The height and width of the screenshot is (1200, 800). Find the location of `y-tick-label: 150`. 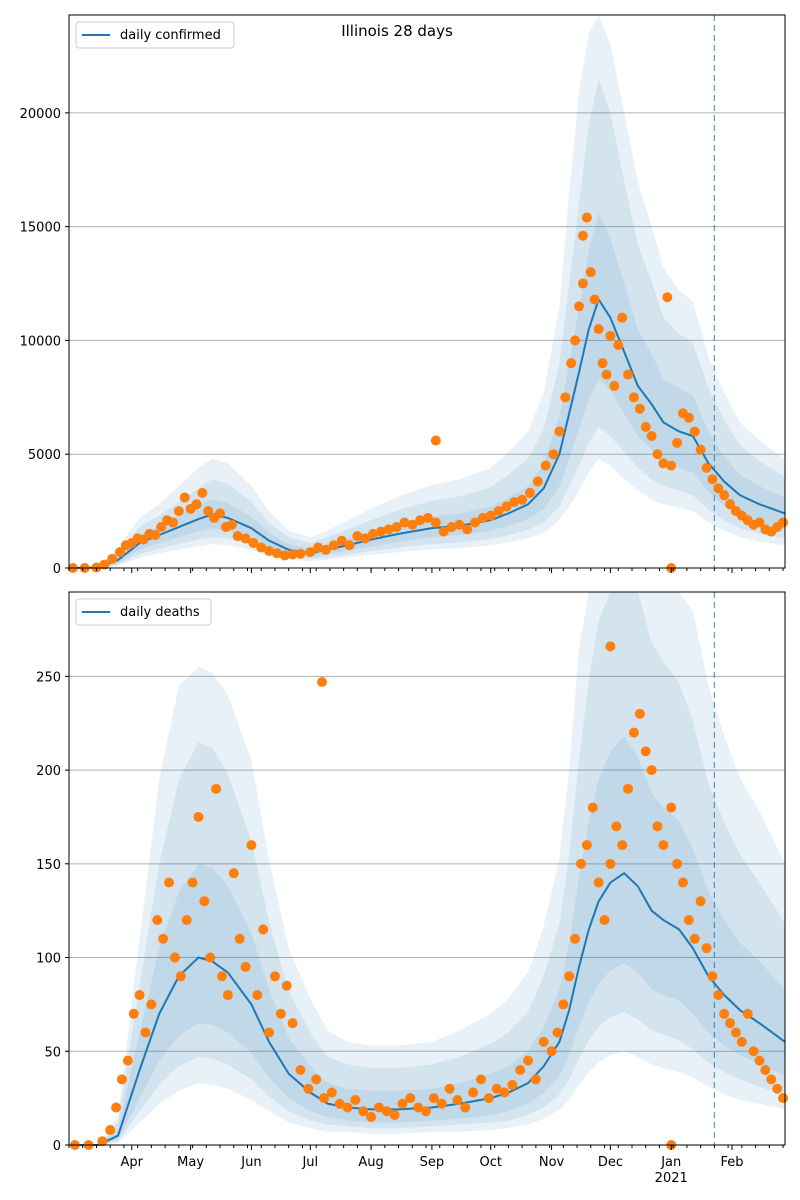

y-tick-label: 150 is located at coordinates (48, 865).